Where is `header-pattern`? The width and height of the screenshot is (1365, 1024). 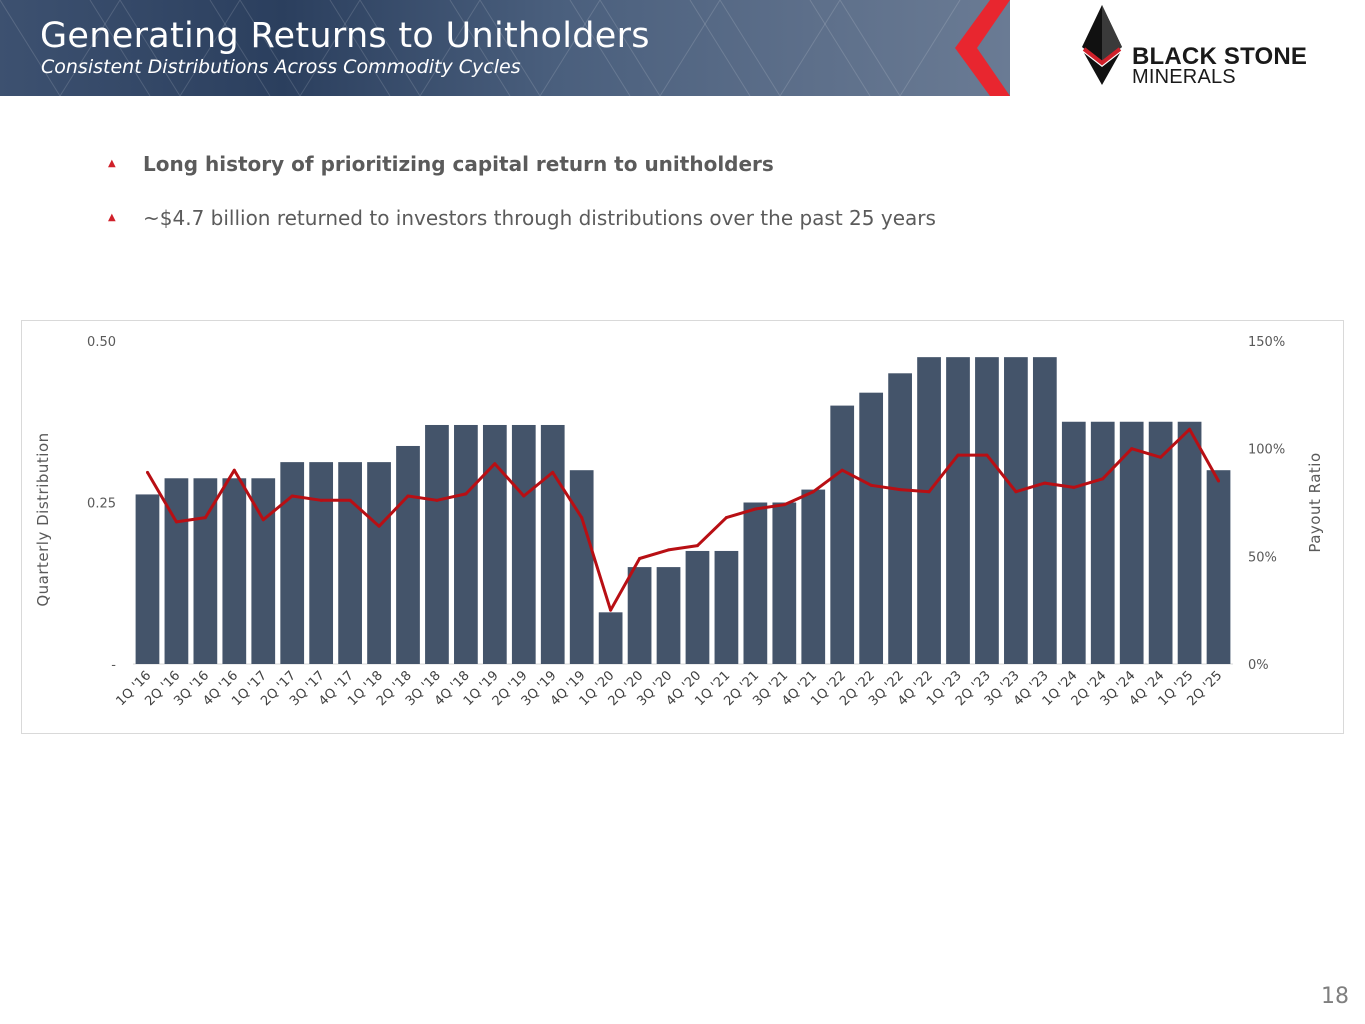 header-pattern is located at coordinates (480, 48).